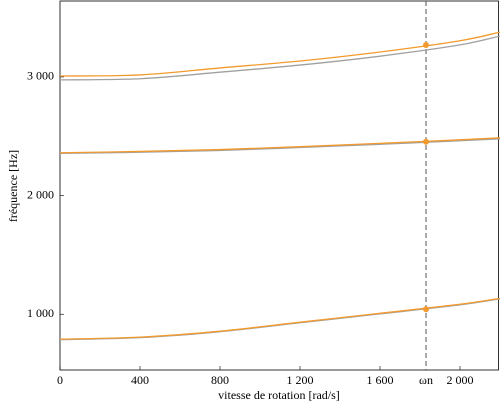 This screenshot has height=408, width=500. Describe the element at coordinates (40, 313) in the screenshot. I see `y-tick-label: 1 000` at that location.